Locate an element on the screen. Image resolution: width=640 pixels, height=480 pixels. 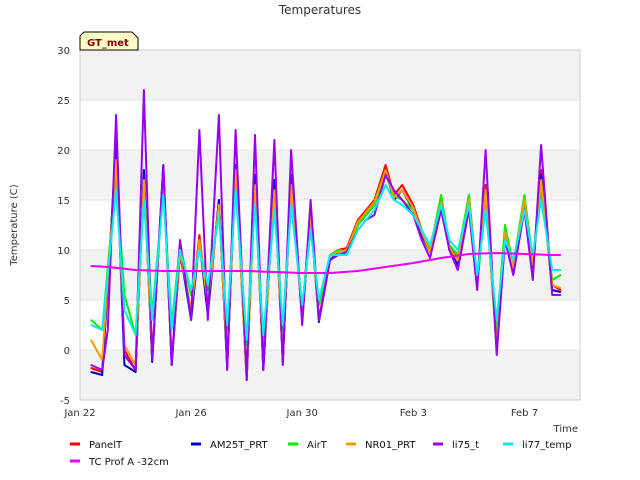
station-badge: GT_met is located at coordinates (109, 41).